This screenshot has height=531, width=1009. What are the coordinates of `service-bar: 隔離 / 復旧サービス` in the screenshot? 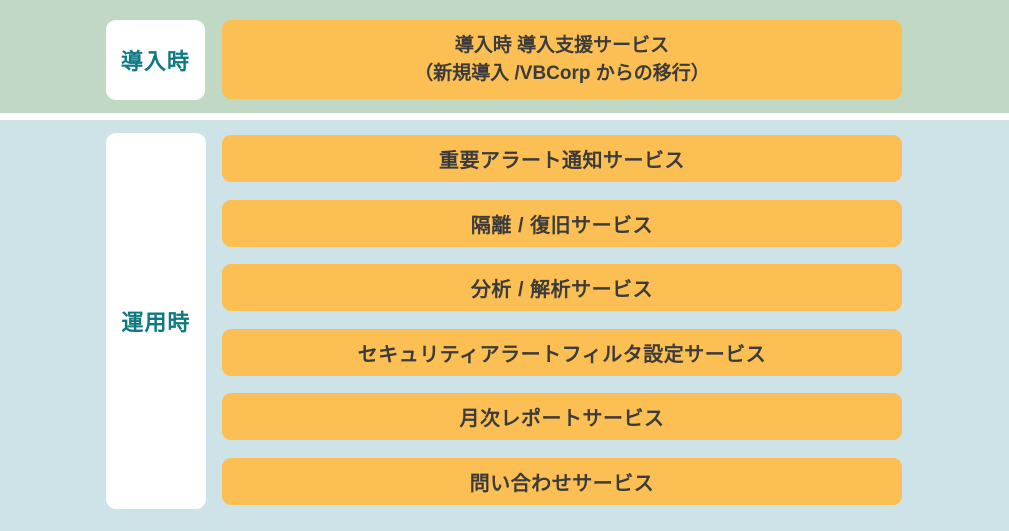 It's located at (562, 223).